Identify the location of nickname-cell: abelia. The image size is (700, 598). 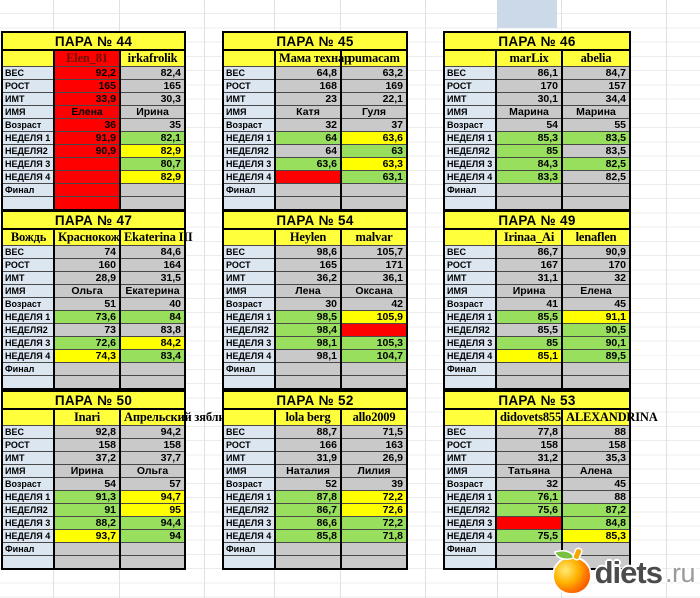
(596, 58).